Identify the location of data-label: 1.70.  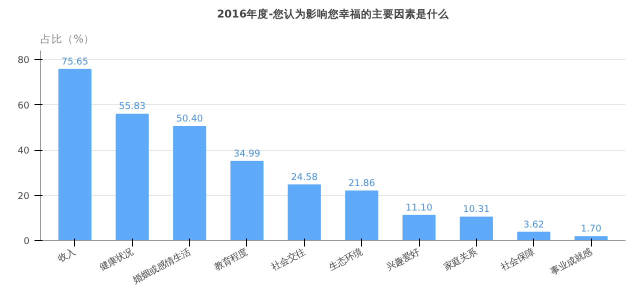
(591, 229).